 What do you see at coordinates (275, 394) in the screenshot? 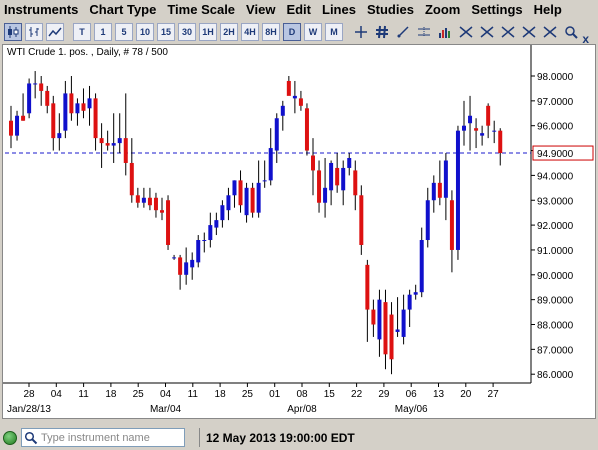
I see `date-tick-label: 01` at bounding box center [275, 394].